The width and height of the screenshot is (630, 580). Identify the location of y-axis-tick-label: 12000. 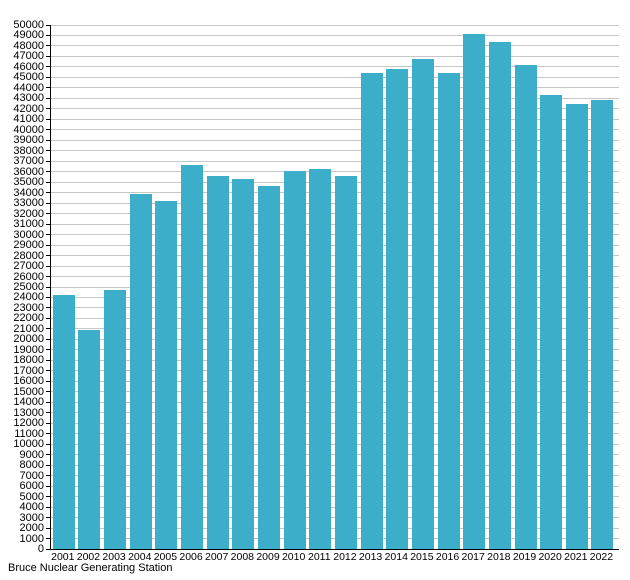
(28, 423).